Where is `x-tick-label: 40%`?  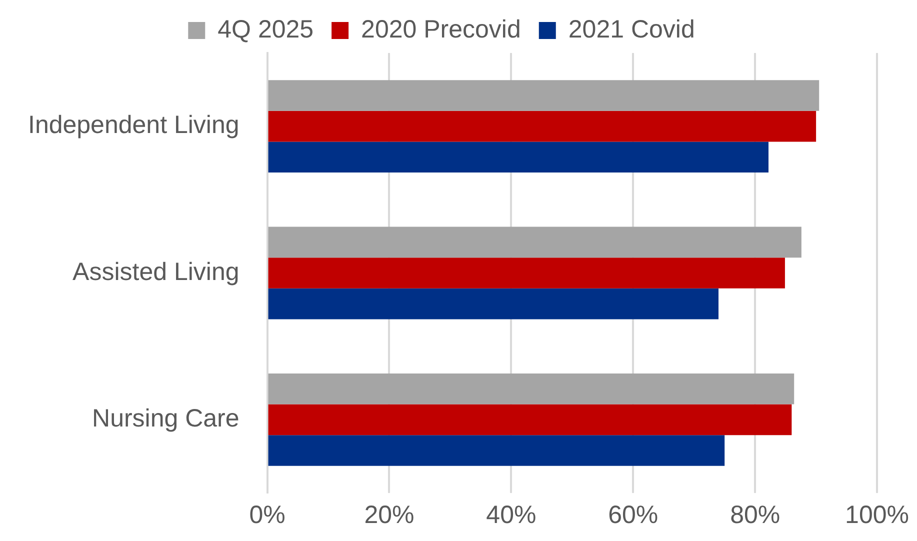 x-tick-label: 40% is located at coordinates (511, 514).